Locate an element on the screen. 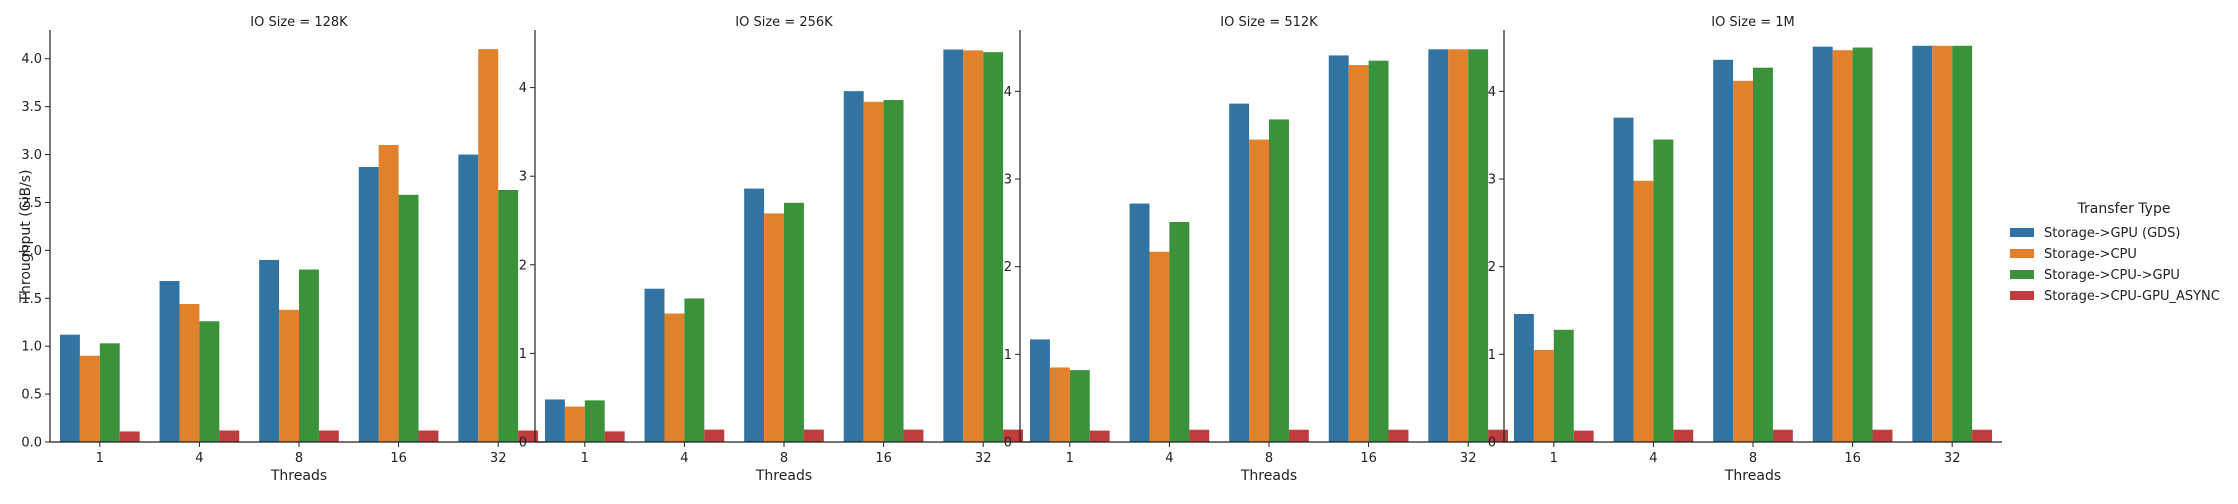  y-tick-label-p1-1: 0.5 is located at coordinates (31, 395).